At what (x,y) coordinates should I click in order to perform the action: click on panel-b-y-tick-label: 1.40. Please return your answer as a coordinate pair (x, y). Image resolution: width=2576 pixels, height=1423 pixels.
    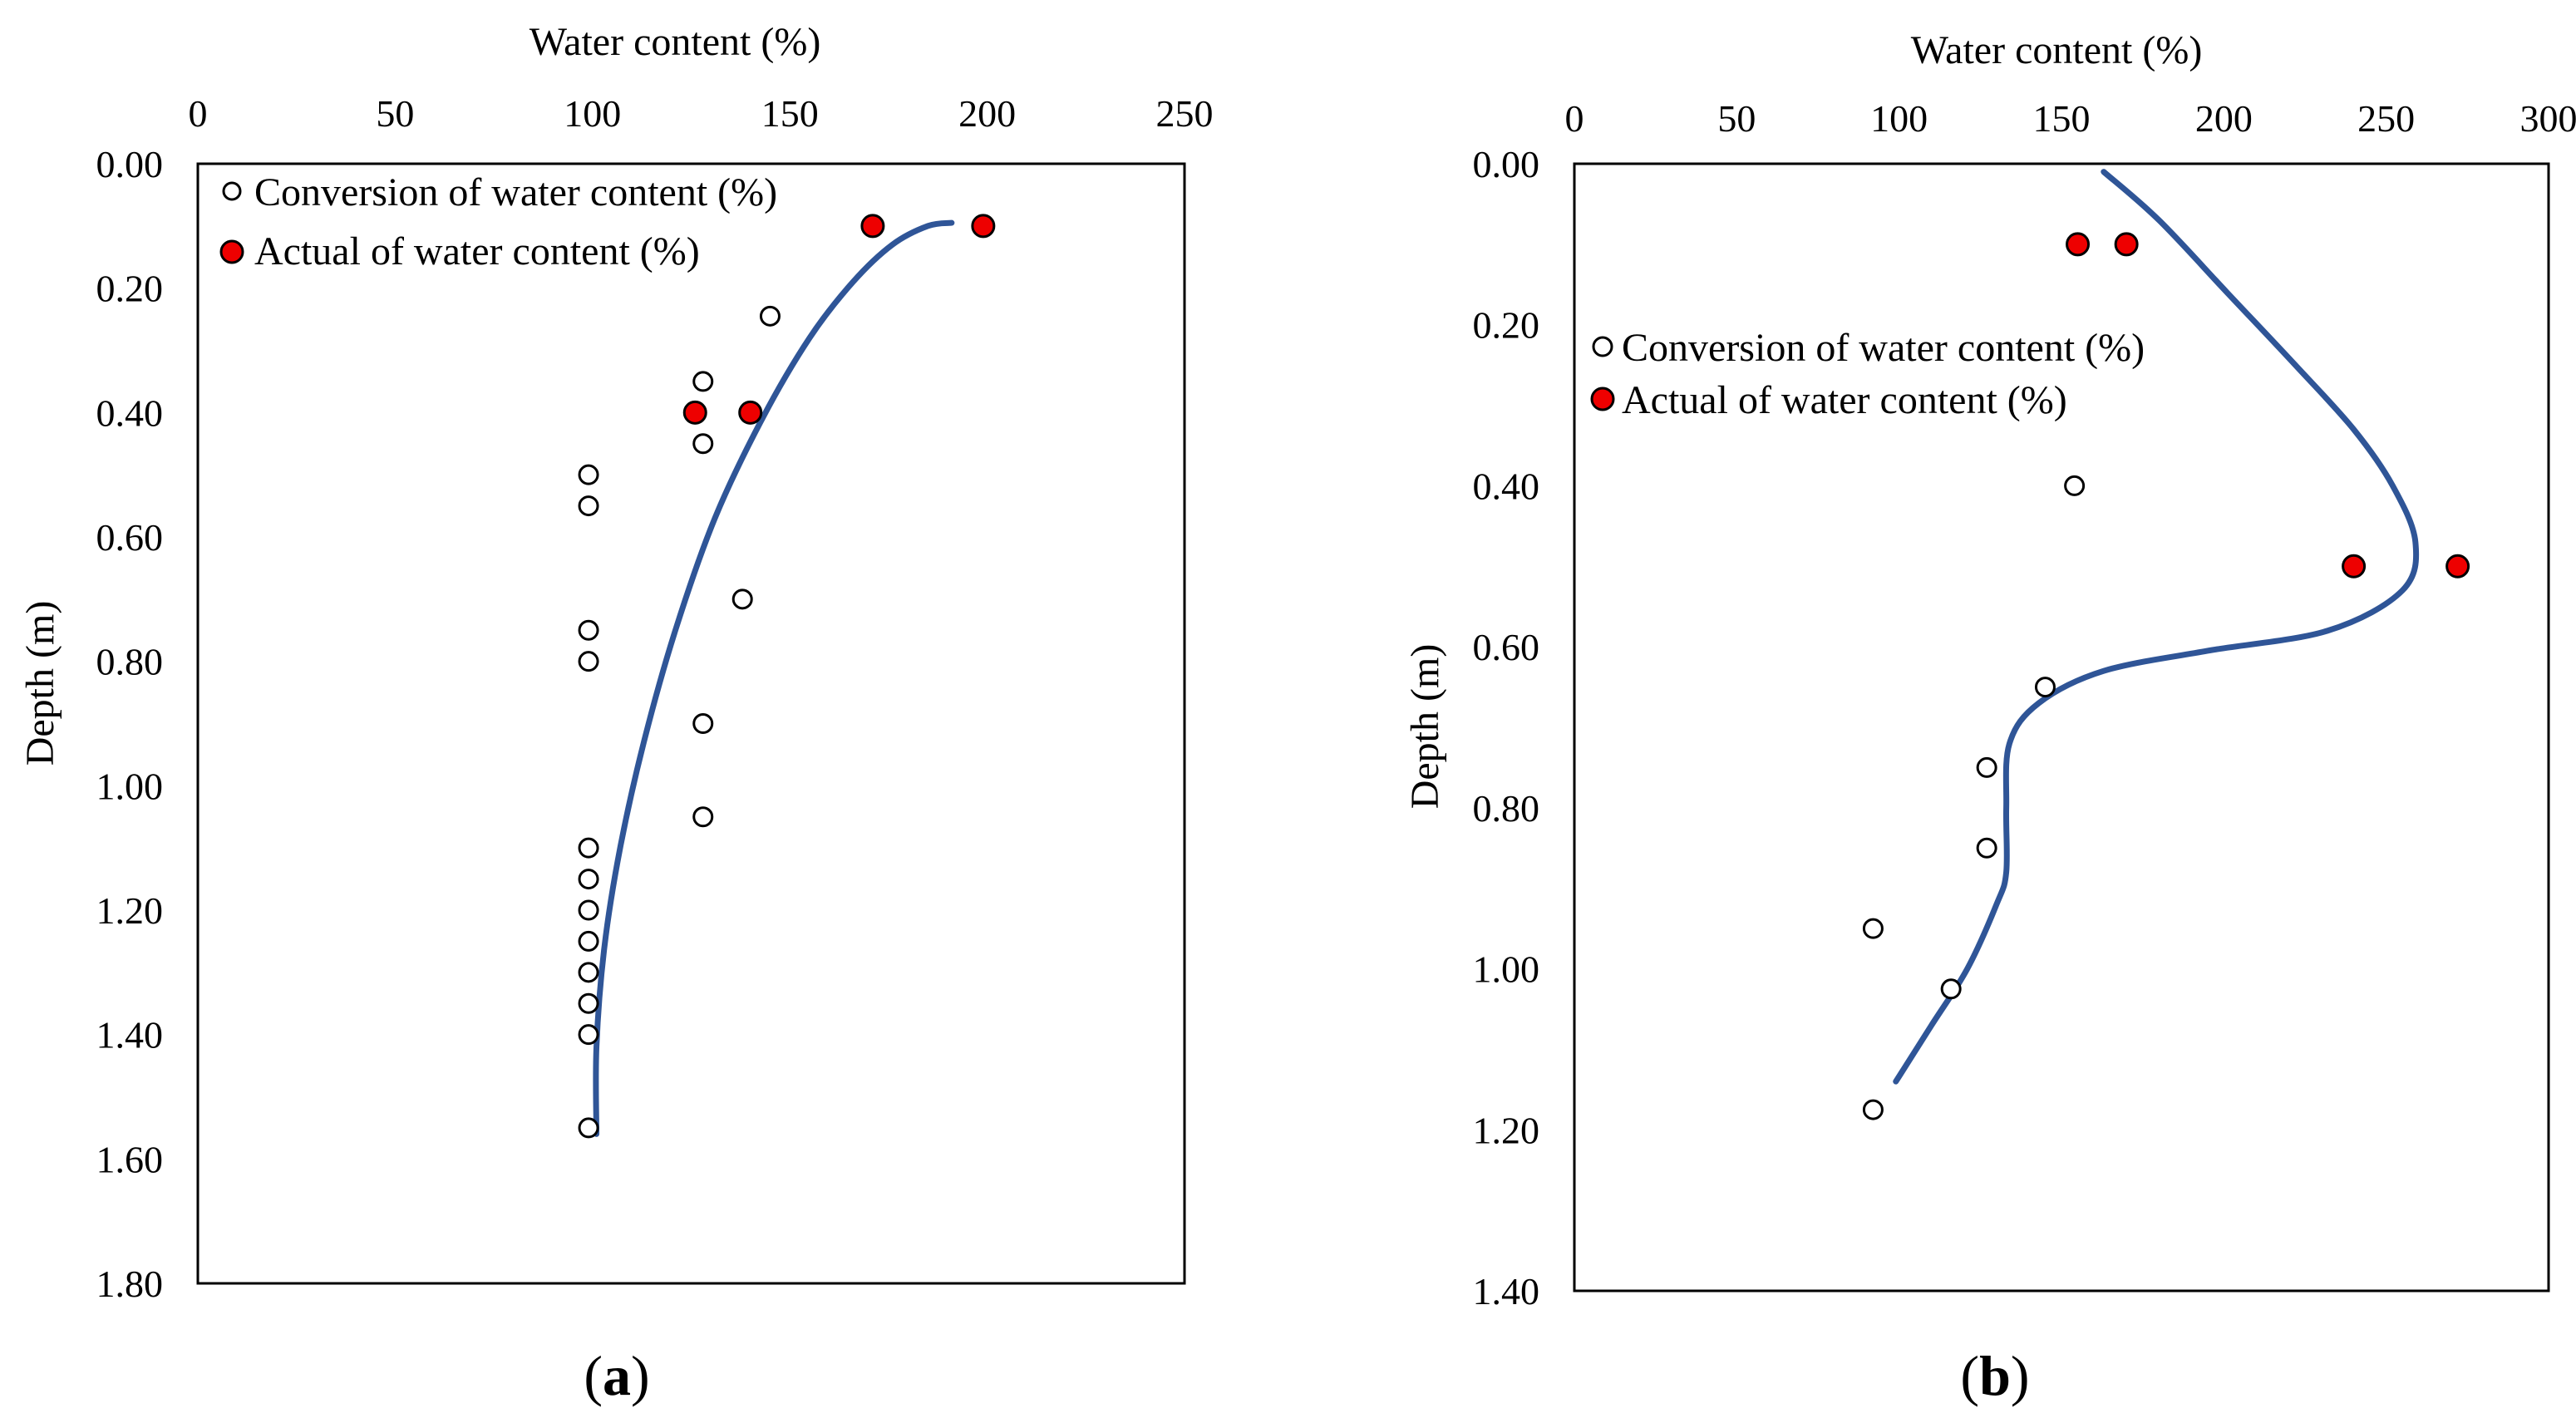
    Looking at the image, I should click on (1506, 1291).